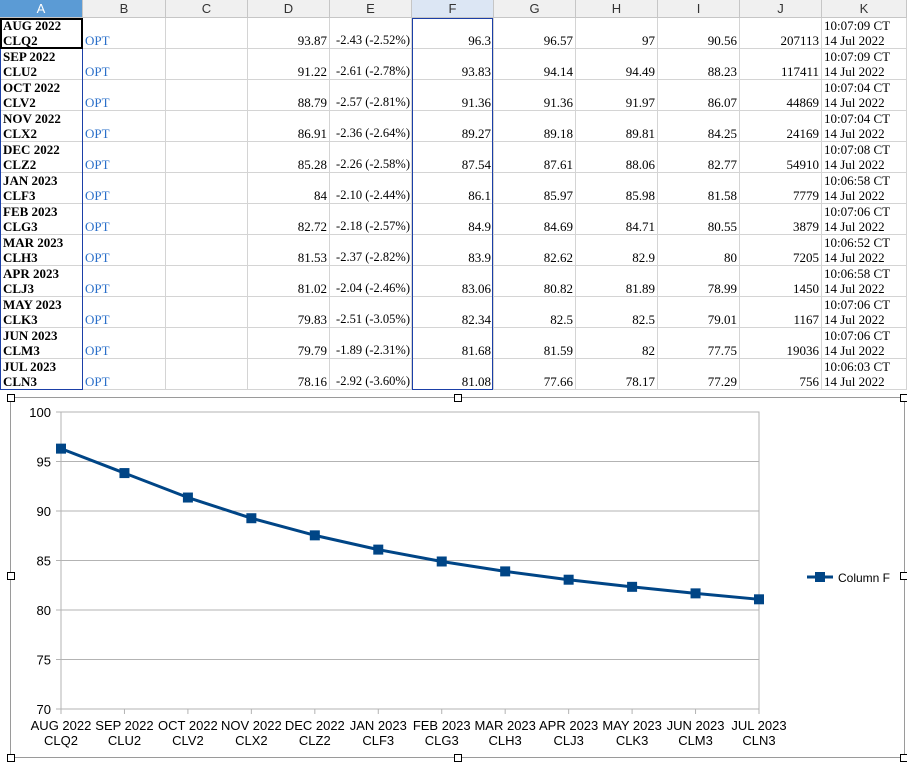  Describe the element at coordinates (699, 250) in the screenshot. I see `cell-i: 80` at that location.